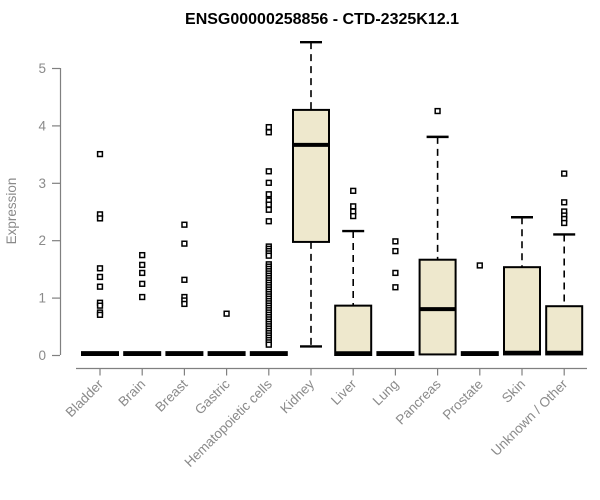 The height and width of the screenshot is (500, 600). I want to click on x-tick-label: Unknown / Other, so click(529, 417).